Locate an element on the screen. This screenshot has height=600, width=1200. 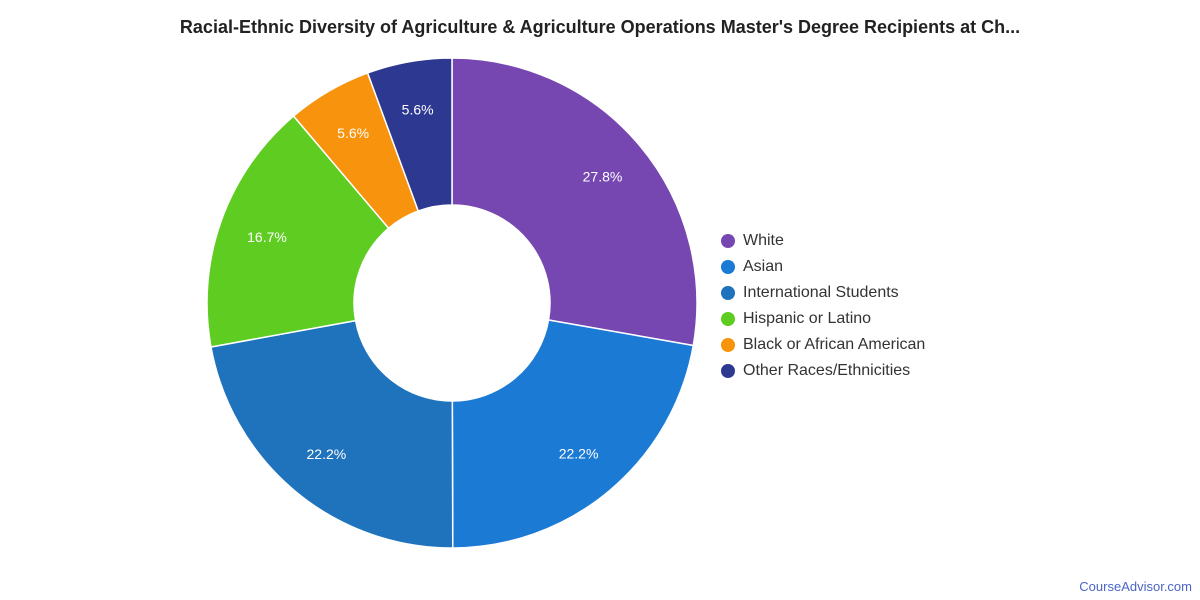
slice-label: 27.8% is located at coordinates (603, 177).